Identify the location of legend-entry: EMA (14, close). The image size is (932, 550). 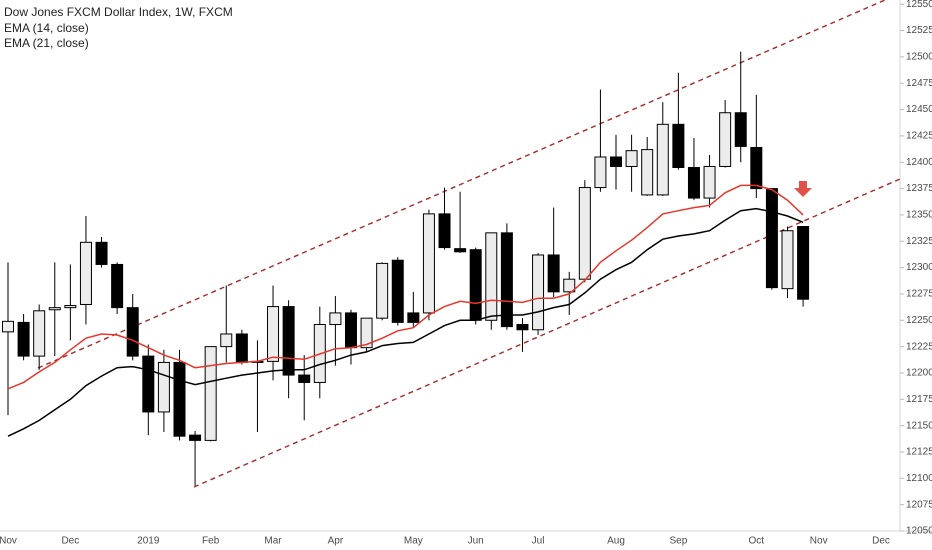
(46, 28).